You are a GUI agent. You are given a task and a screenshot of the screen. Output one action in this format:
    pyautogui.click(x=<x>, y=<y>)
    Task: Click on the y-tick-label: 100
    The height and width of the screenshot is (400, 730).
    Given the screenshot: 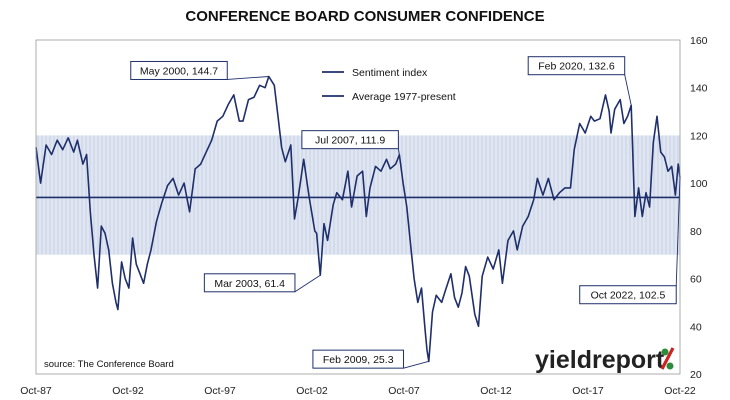 What is the action you would take?
    pyautogui.click(x=699, y=184)
    